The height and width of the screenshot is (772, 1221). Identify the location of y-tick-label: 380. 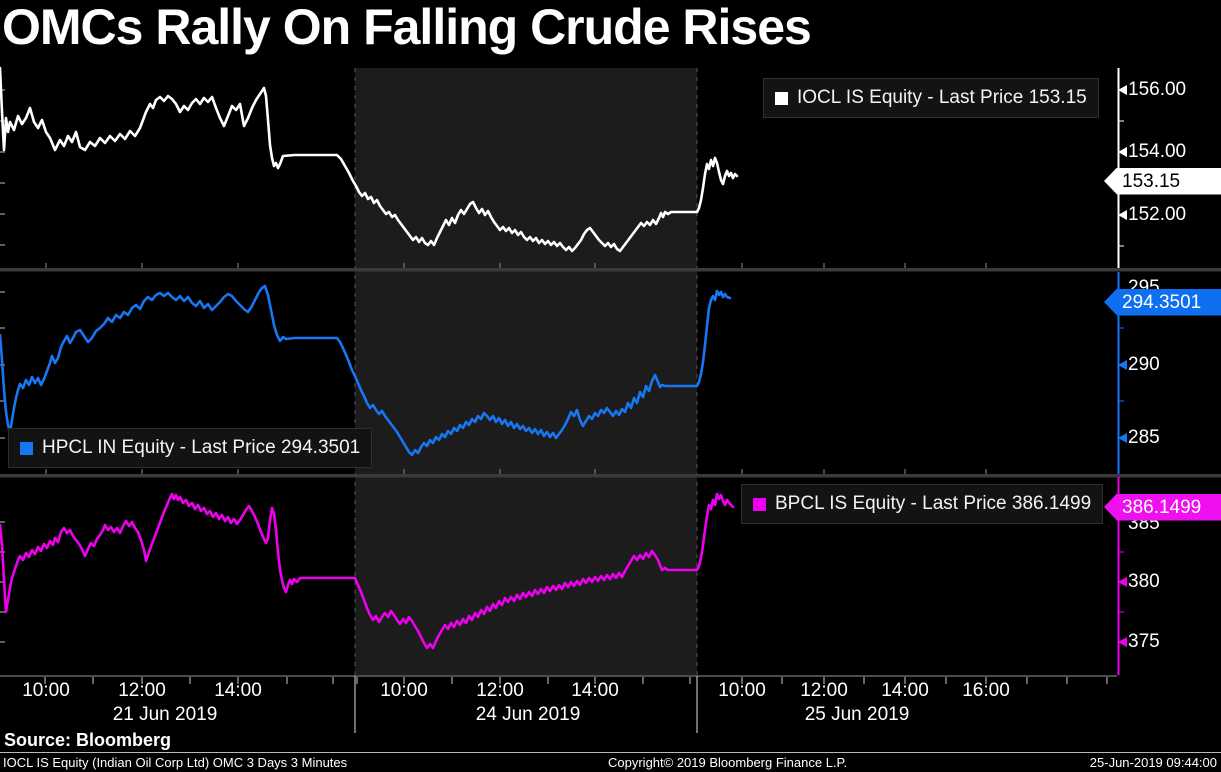
(1144, 581).